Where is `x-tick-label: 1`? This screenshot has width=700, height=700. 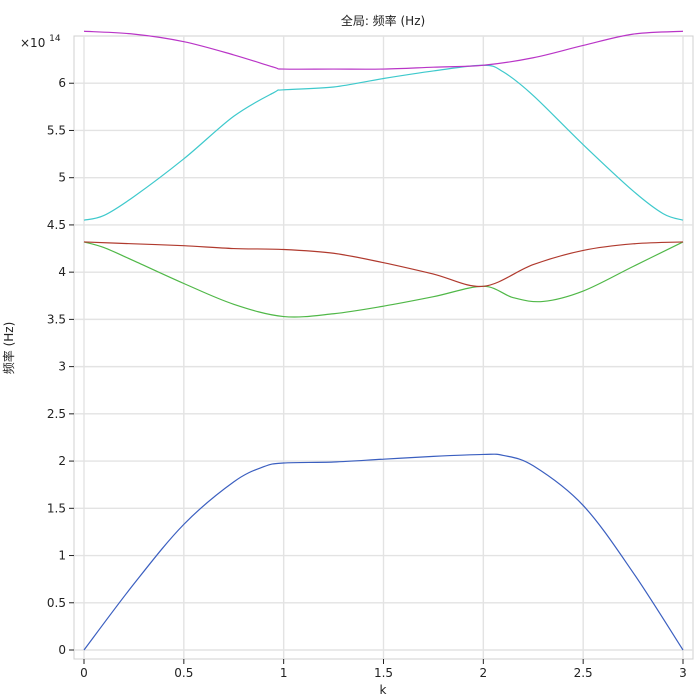
x-tick-label: 1 is located at coordinates (284, 673).